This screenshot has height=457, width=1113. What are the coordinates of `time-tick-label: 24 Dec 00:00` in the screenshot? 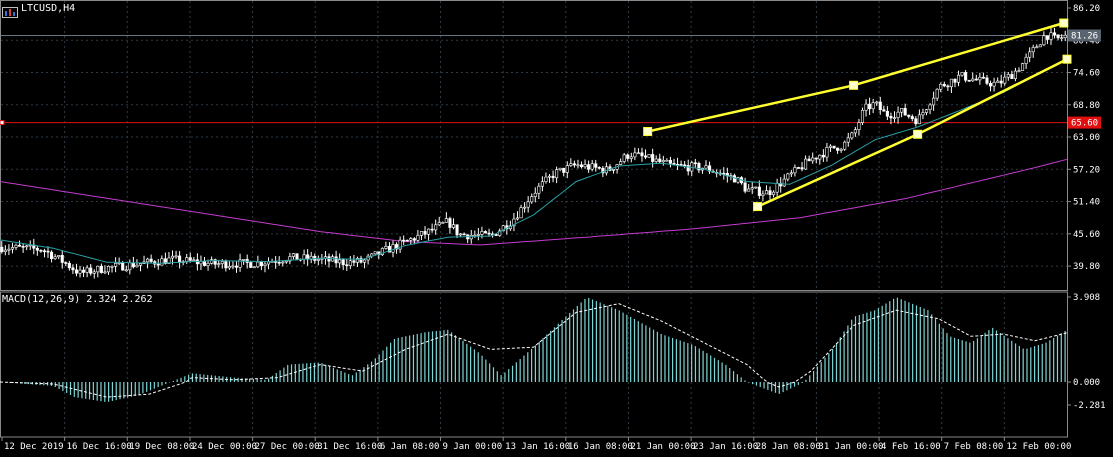 It's located at (224, 447).